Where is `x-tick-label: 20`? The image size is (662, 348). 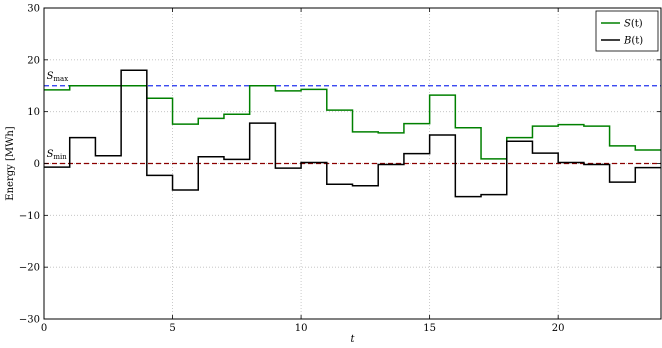 x-tick-label: 20 is located at coordinates (558, 328).